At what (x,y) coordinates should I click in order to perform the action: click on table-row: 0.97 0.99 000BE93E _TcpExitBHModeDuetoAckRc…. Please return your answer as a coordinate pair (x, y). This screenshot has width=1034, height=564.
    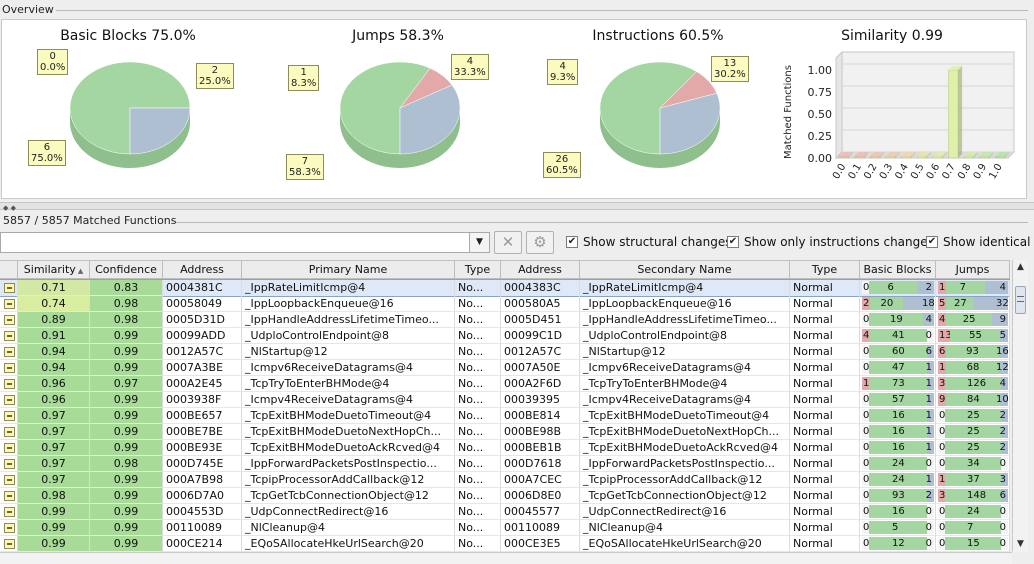
    Looking at the image, I should click on (505, 448).